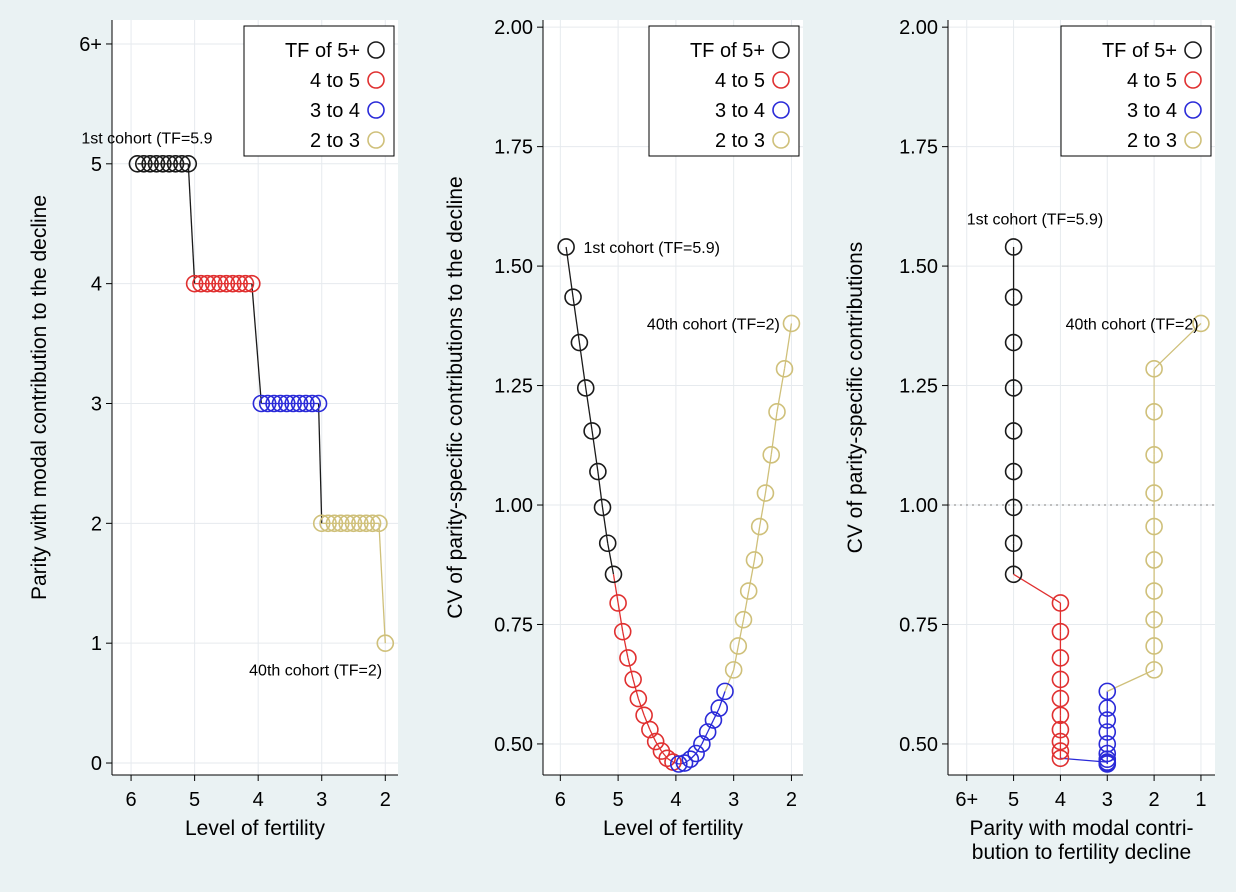 This screenshot has height=892, width=1236. What do you see at coordinates (131, 800) in the screenshot?
I see `x-tick-label: 6` at bounding box center [131, 800].